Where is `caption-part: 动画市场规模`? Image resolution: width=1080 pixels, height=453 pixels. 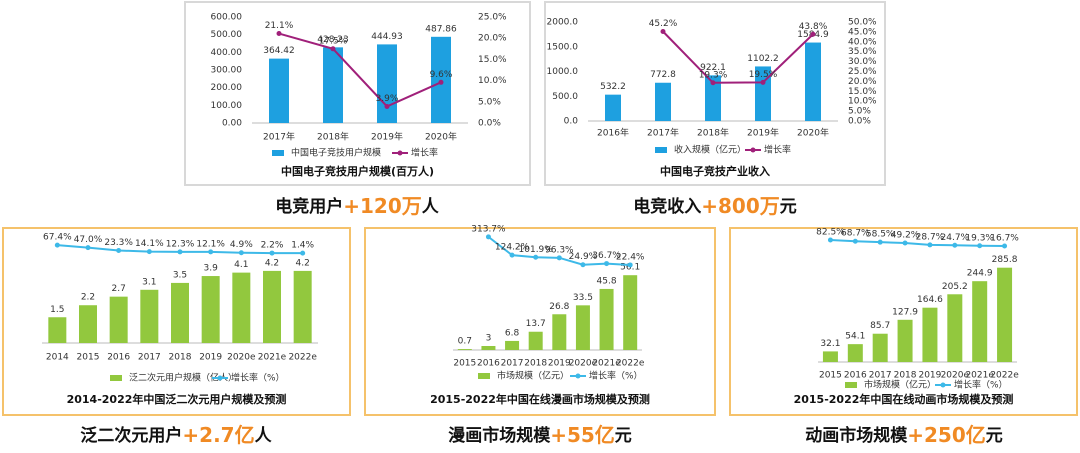
caption-part: 动画市场规模 is located at coordinates (856, 435).